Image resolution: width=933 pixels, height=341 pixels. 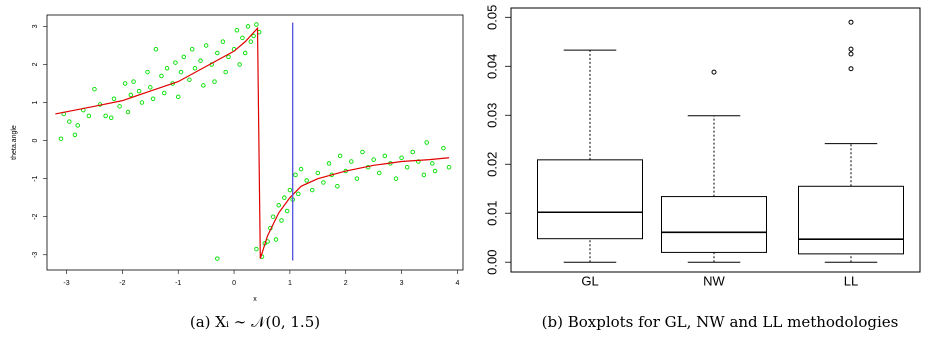 I want to click on x-tick-label: LL, so click(x=851, y=280).